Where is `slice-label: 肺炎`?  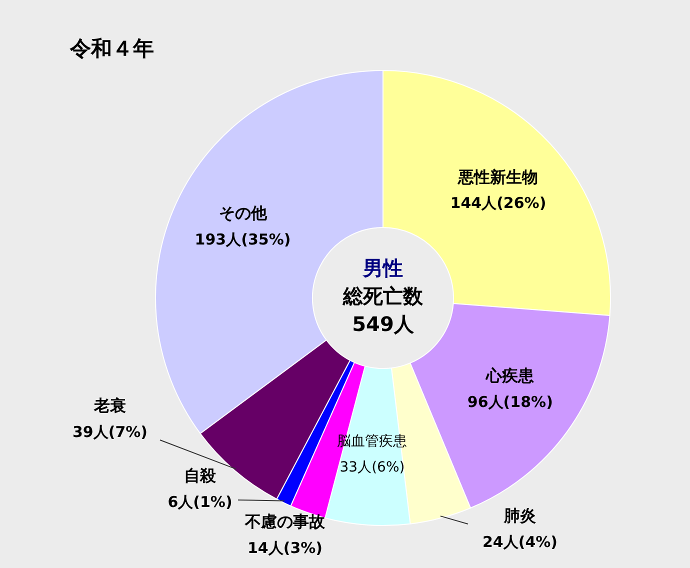
slice-label: 肺炎 is located at coordinates (519, 516).